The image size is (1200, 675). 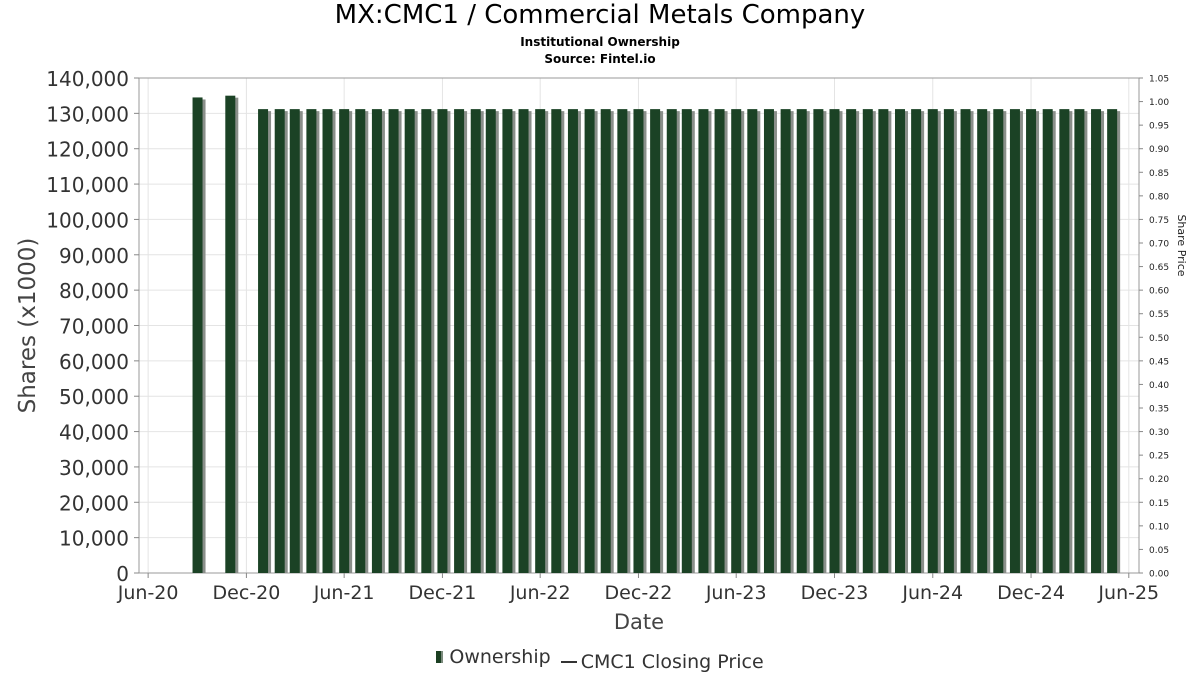 What do you see at coordinates (1159, 315) in the screenshot?
I see `y2-tick-label: 0.55` at bounding box center [1159, 315].